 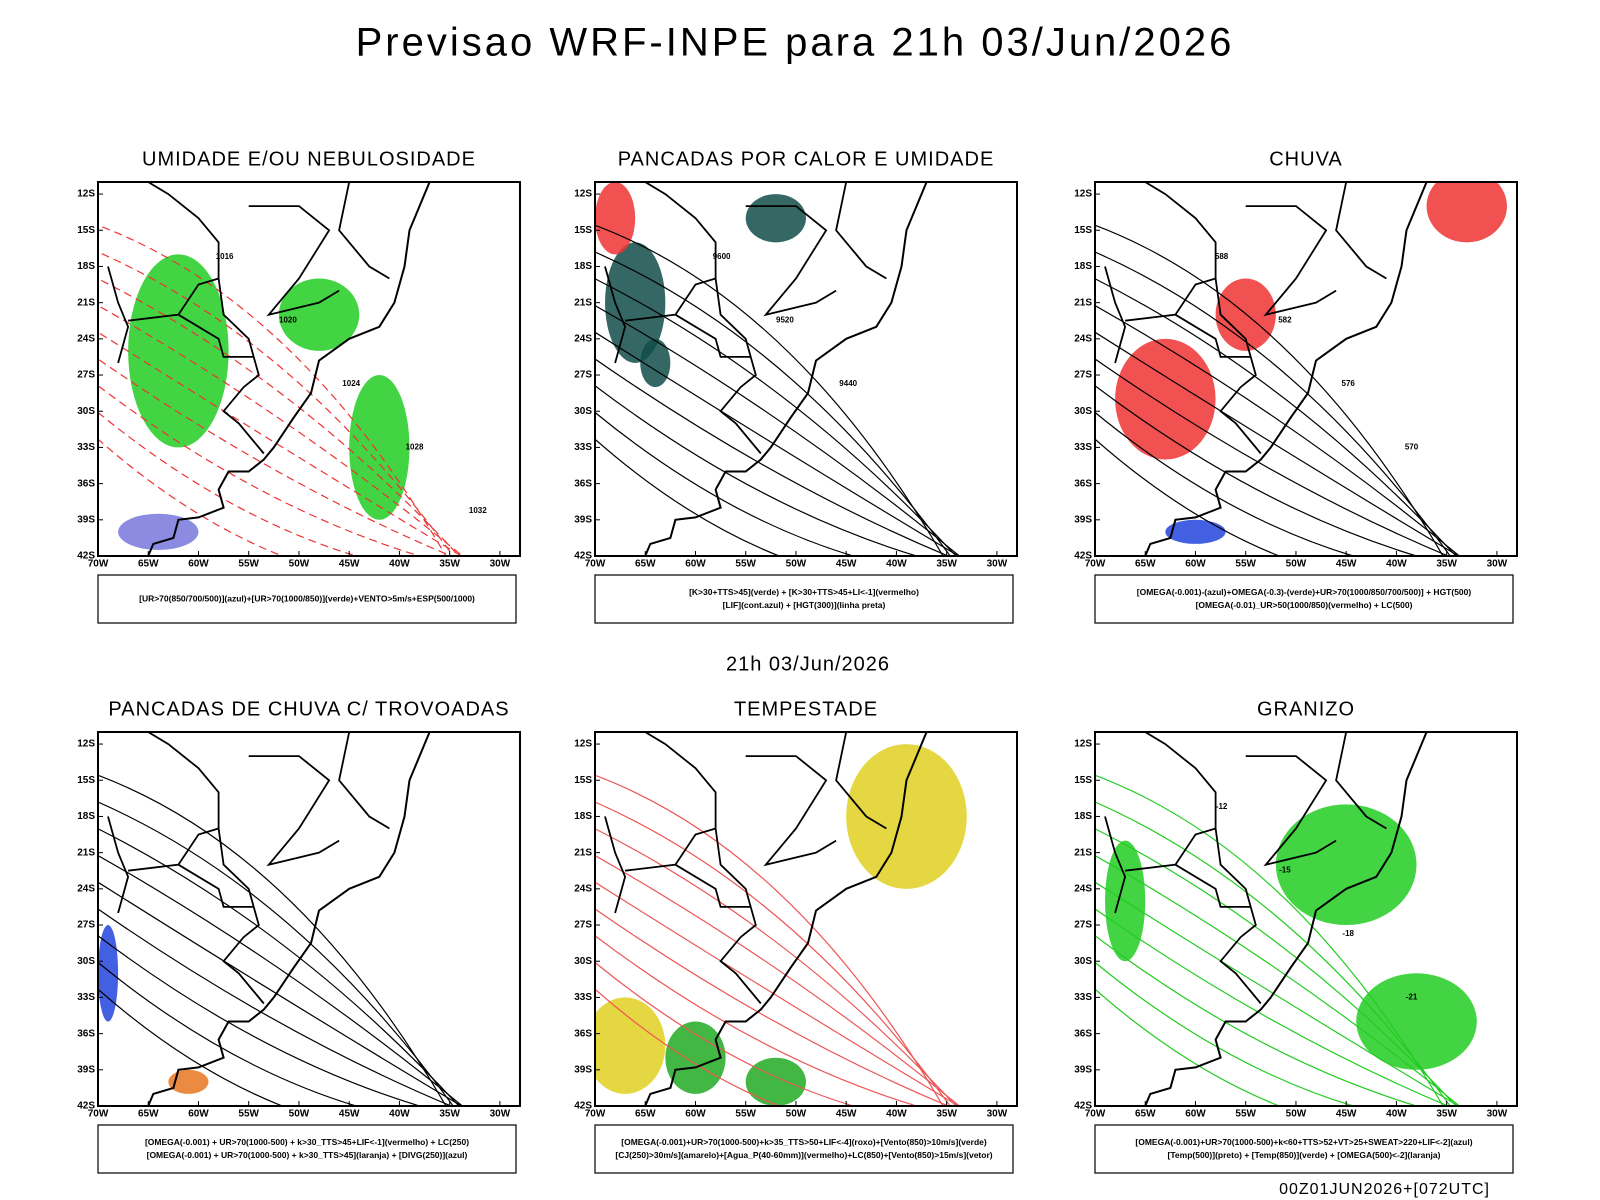 I want to click on map: 1016 1020 1024 1028 1032, so click(x=309, y=369).